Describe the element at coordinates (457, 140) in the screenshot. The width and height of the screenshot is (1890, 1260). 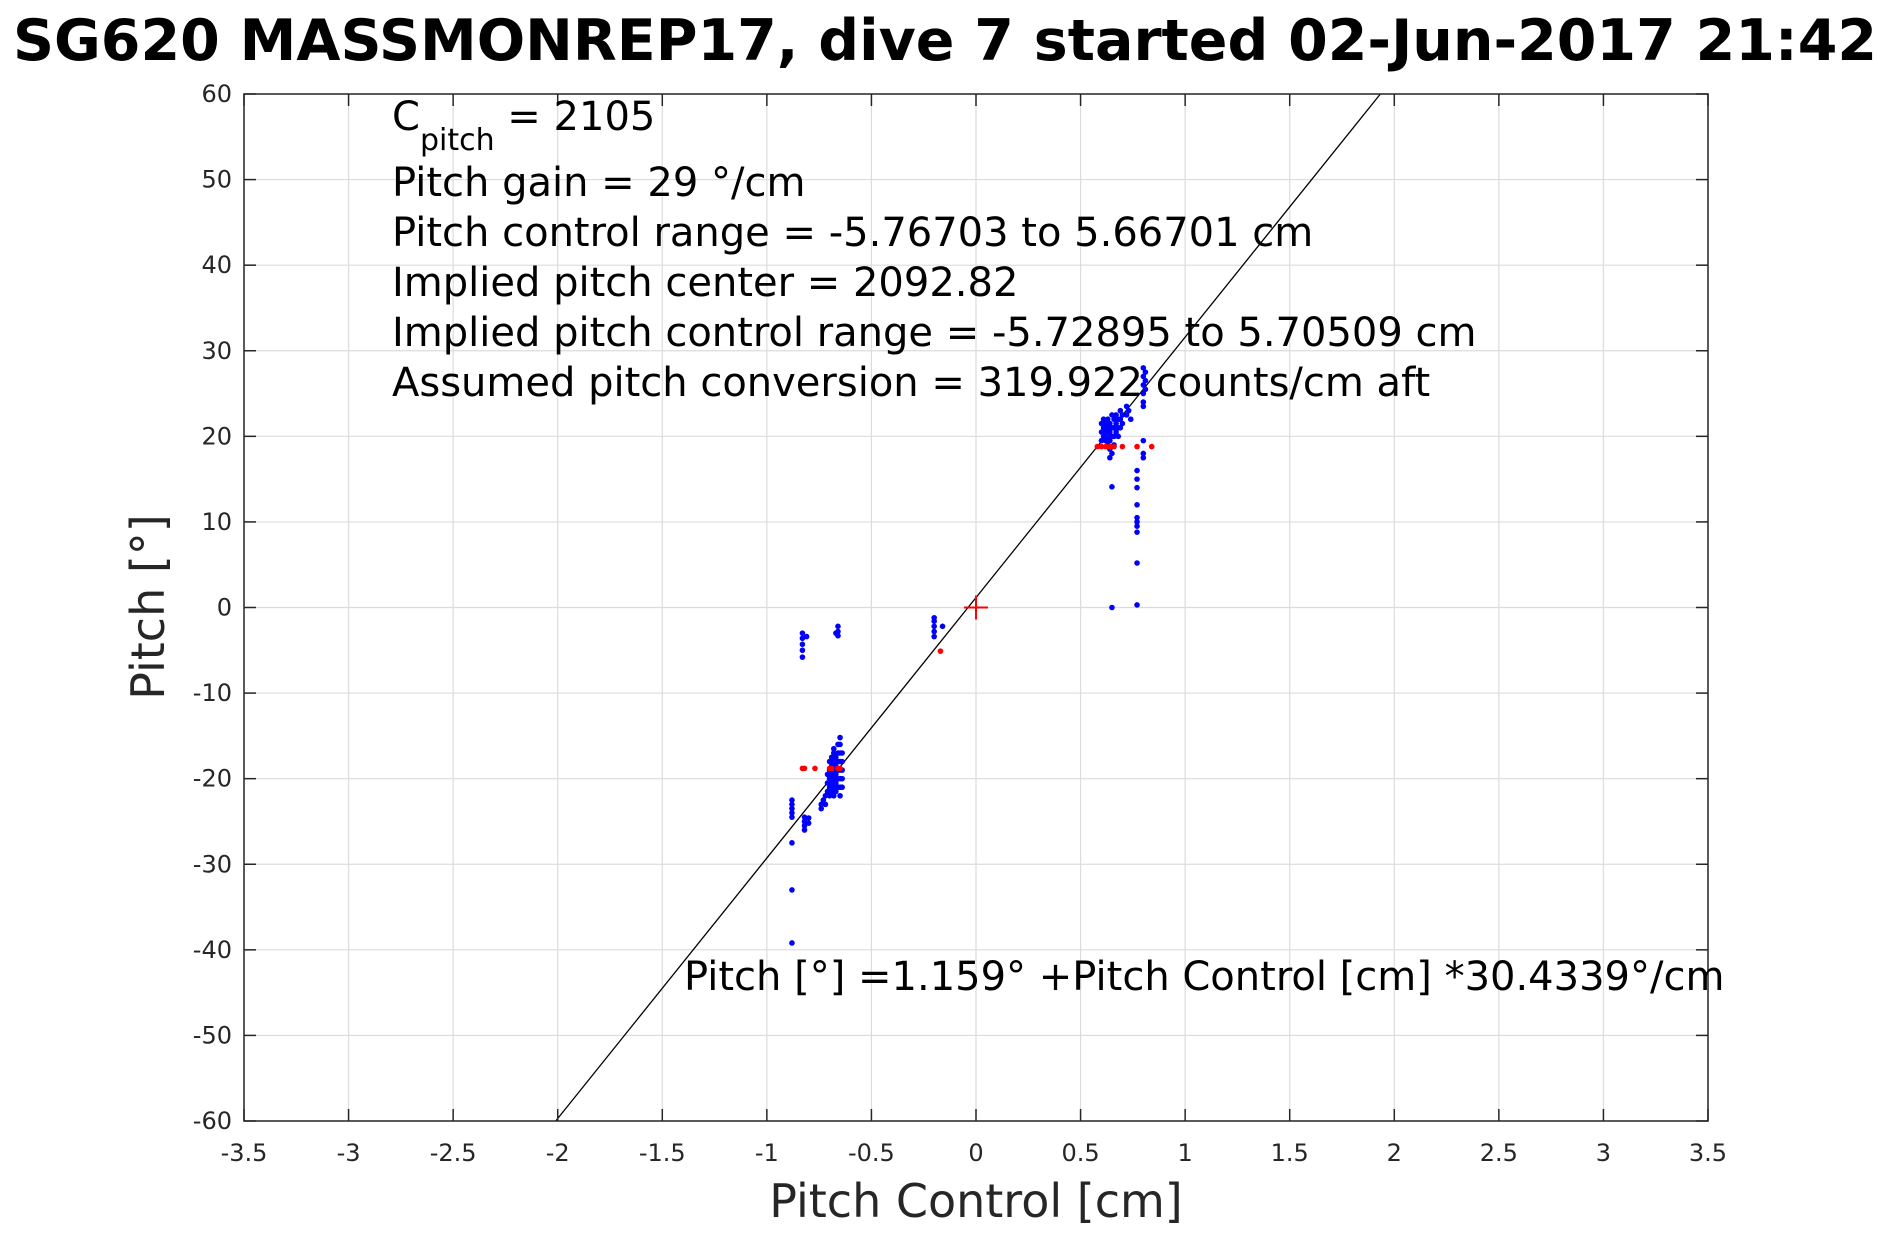
I see `c-pitch-subscript: pitch` at that location.